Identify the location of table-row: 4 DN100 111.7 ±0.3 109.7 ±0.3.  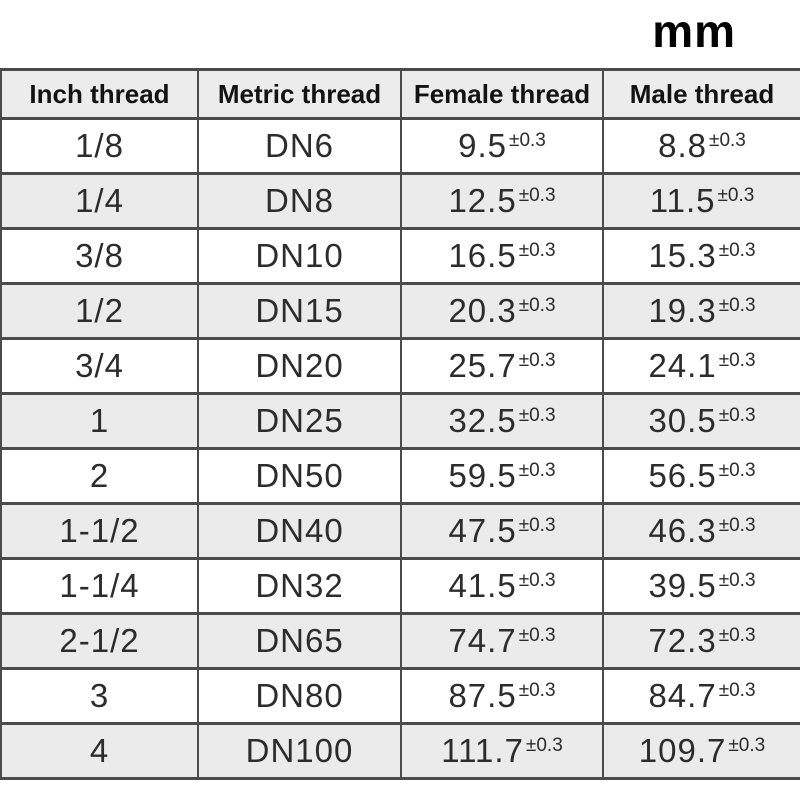
(400, 751).